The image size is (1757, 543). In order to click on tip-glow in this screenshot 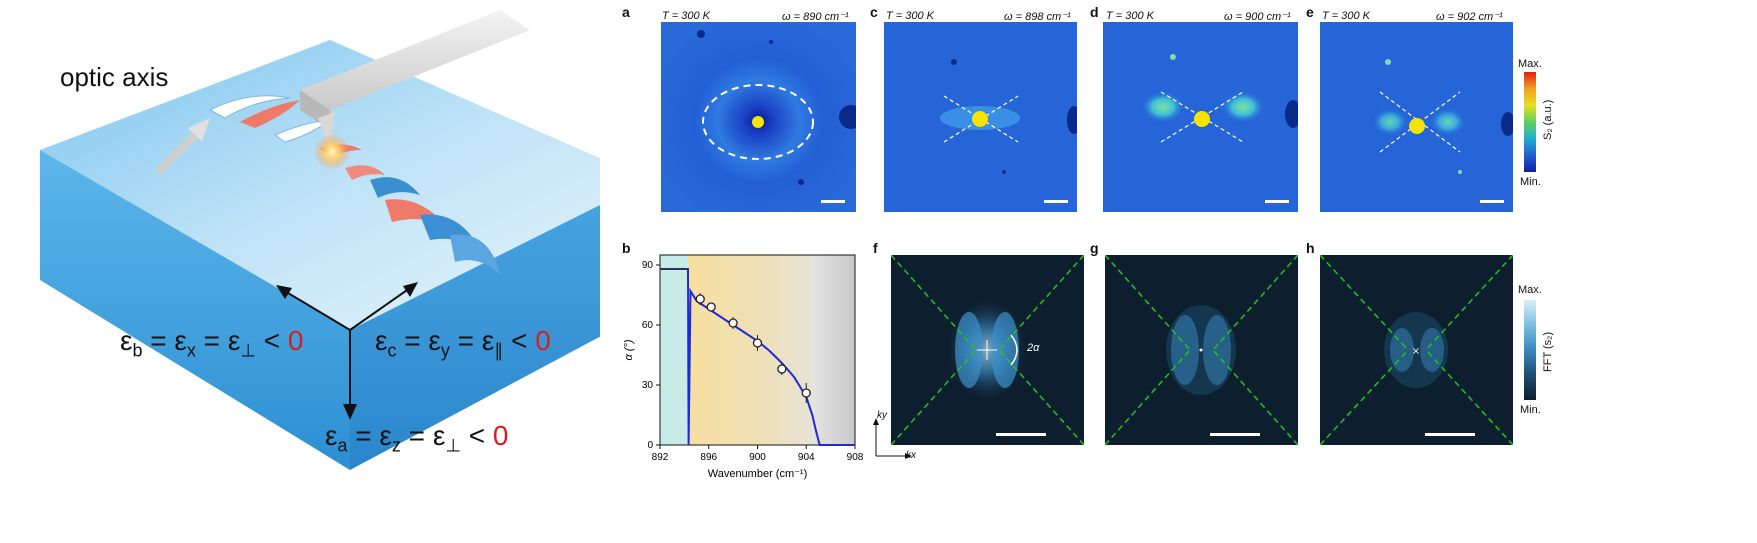, I will do `click(332, 152)`.